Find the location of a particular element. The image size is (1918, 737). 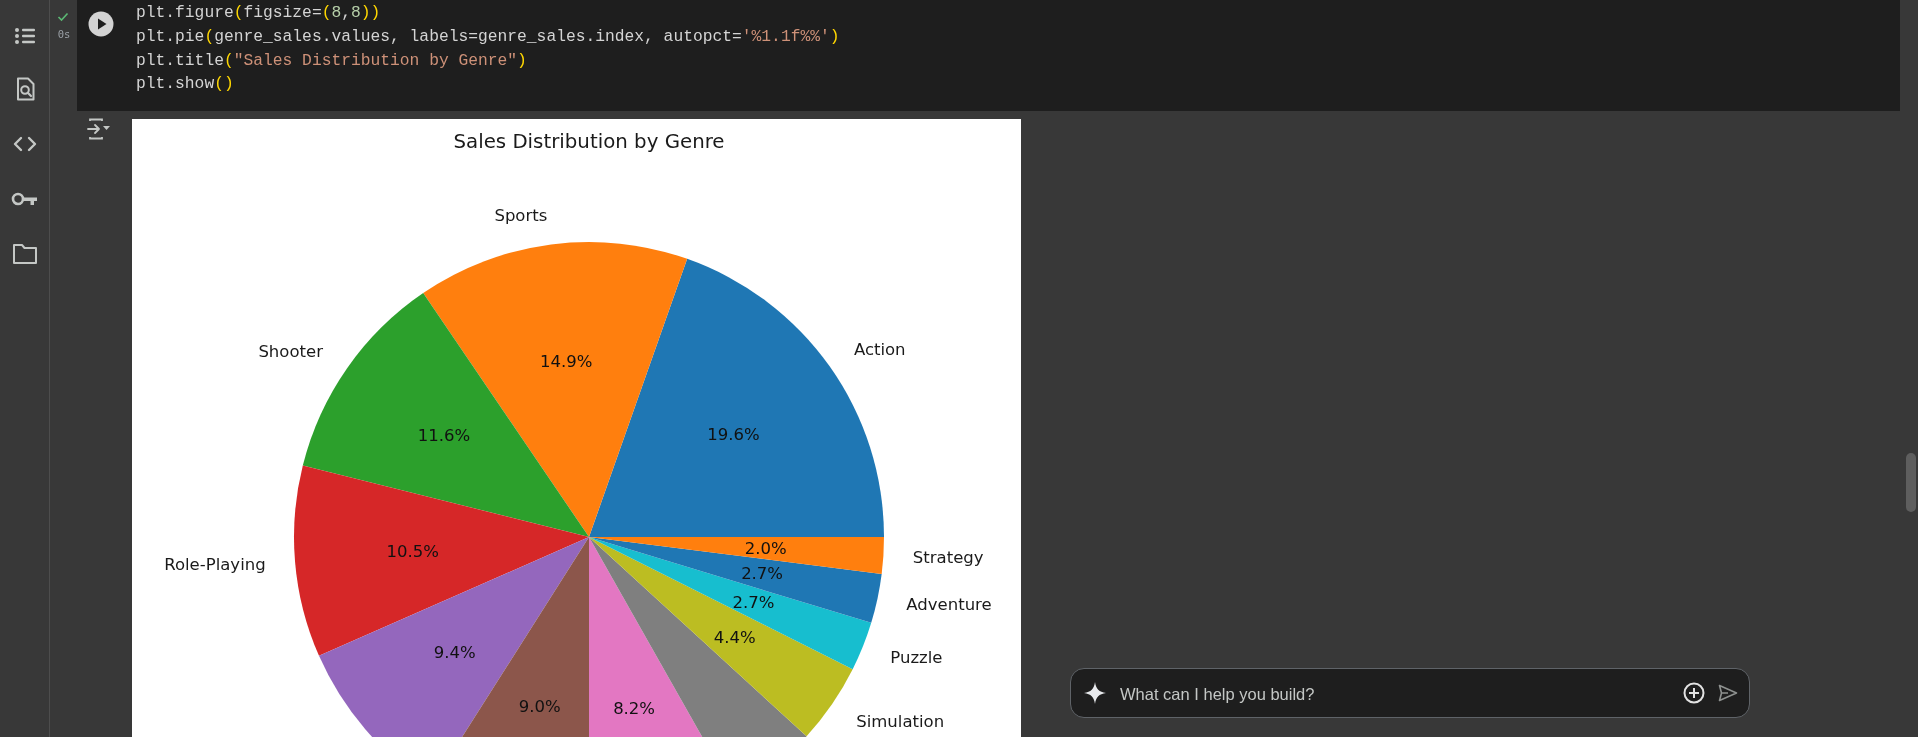

data-label: 4.4% is located at coordinates (734, 637).